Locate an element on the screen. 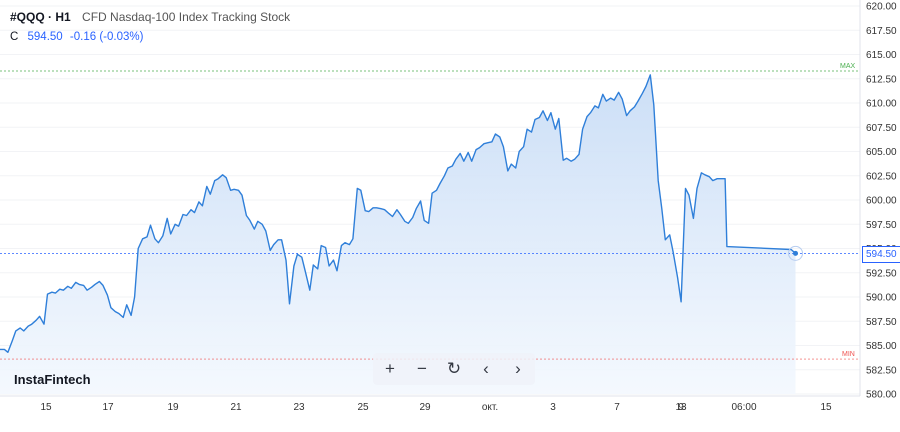 The height and width of the screenshot is (432, 900). time-tick-label: 7 is located at coordinates (617, 407).